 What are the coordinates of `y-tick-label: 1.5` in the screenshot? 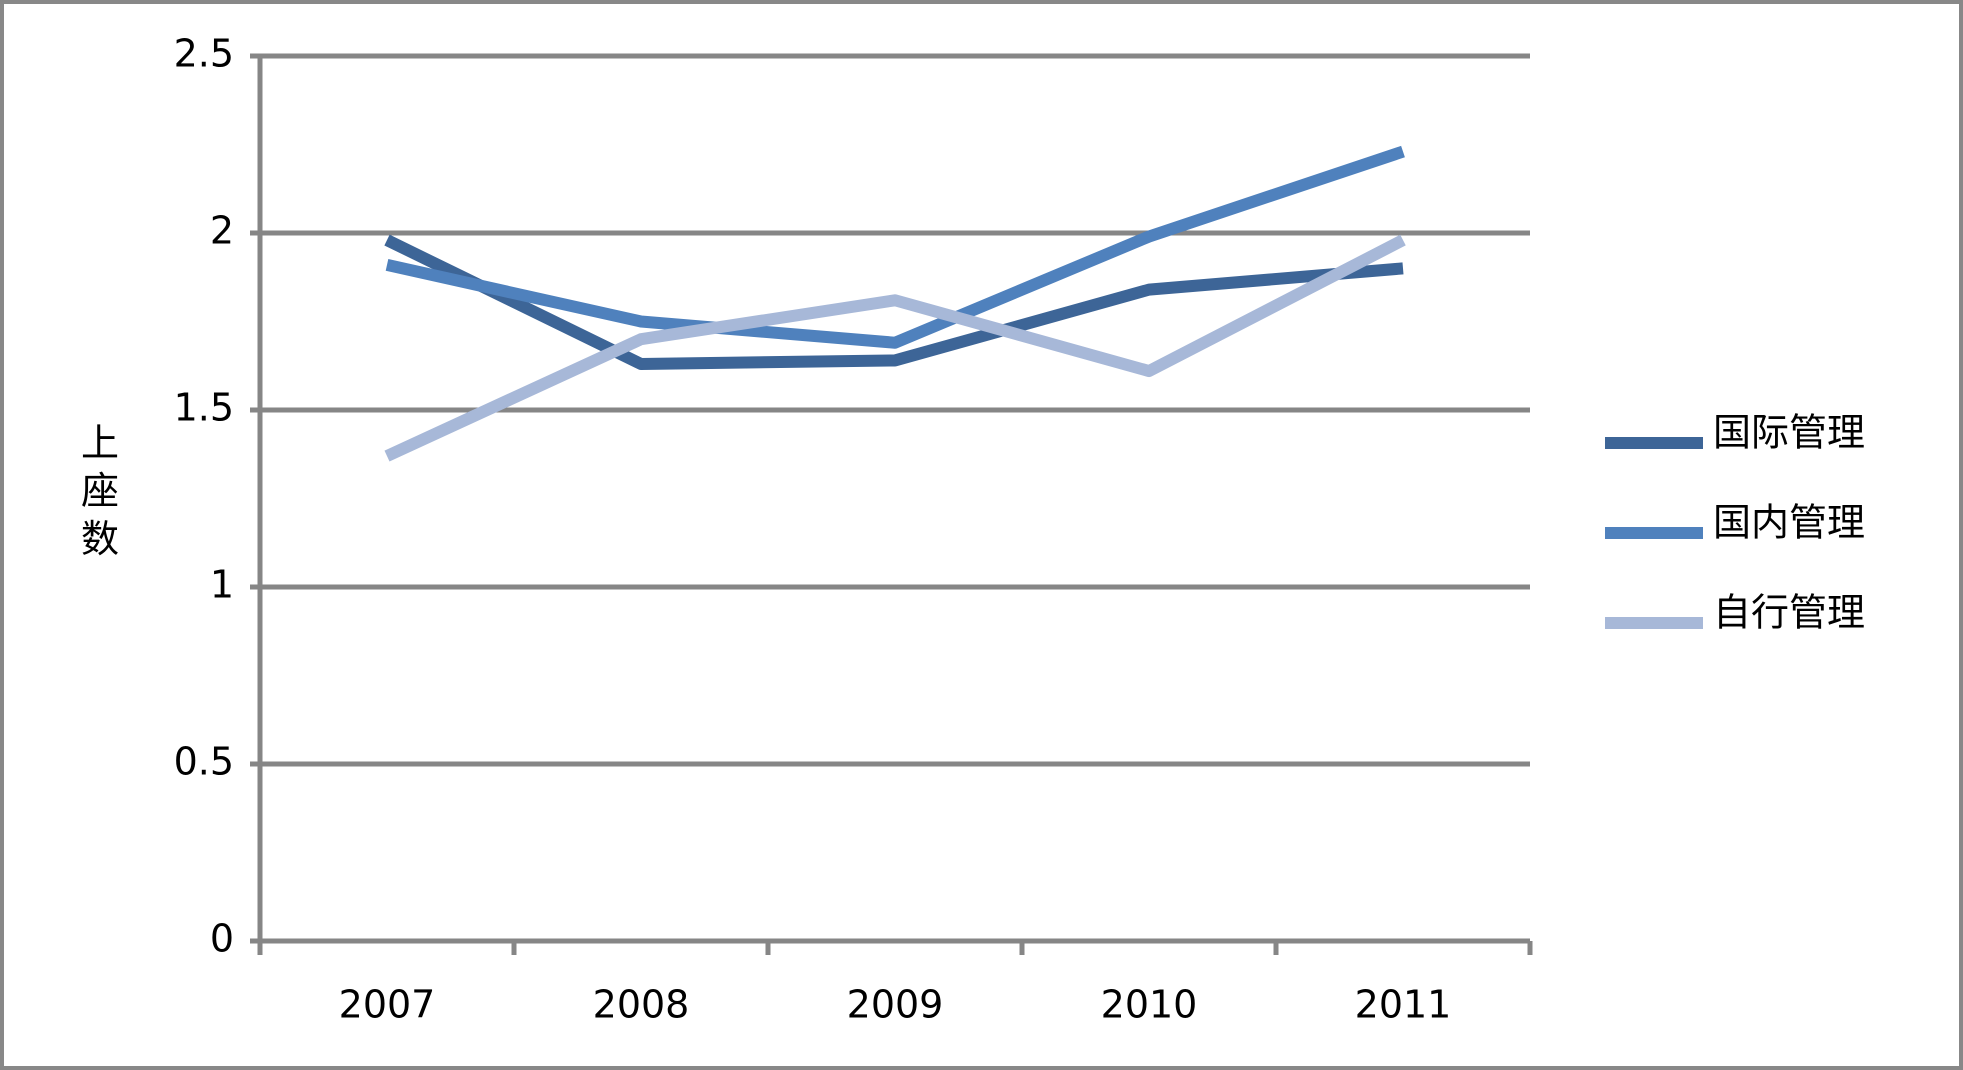 It's located at (204, 408).